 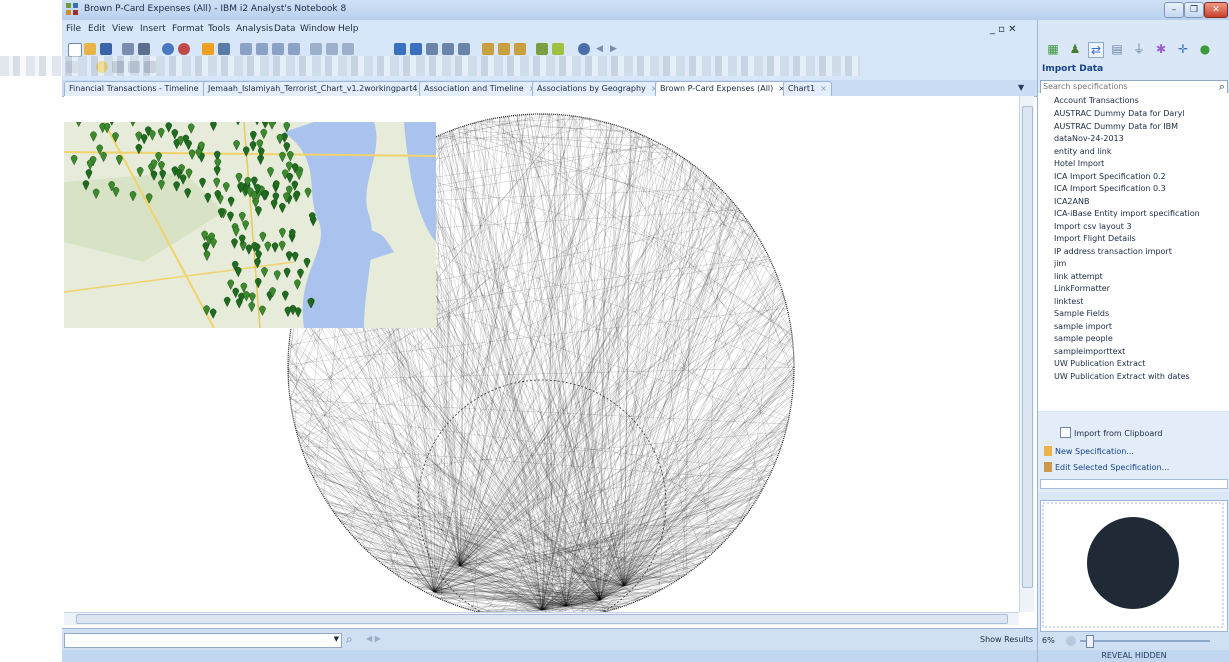 I want to click on spec-item: ICA Import Specification 0.3, so click(x=1110, y=188).